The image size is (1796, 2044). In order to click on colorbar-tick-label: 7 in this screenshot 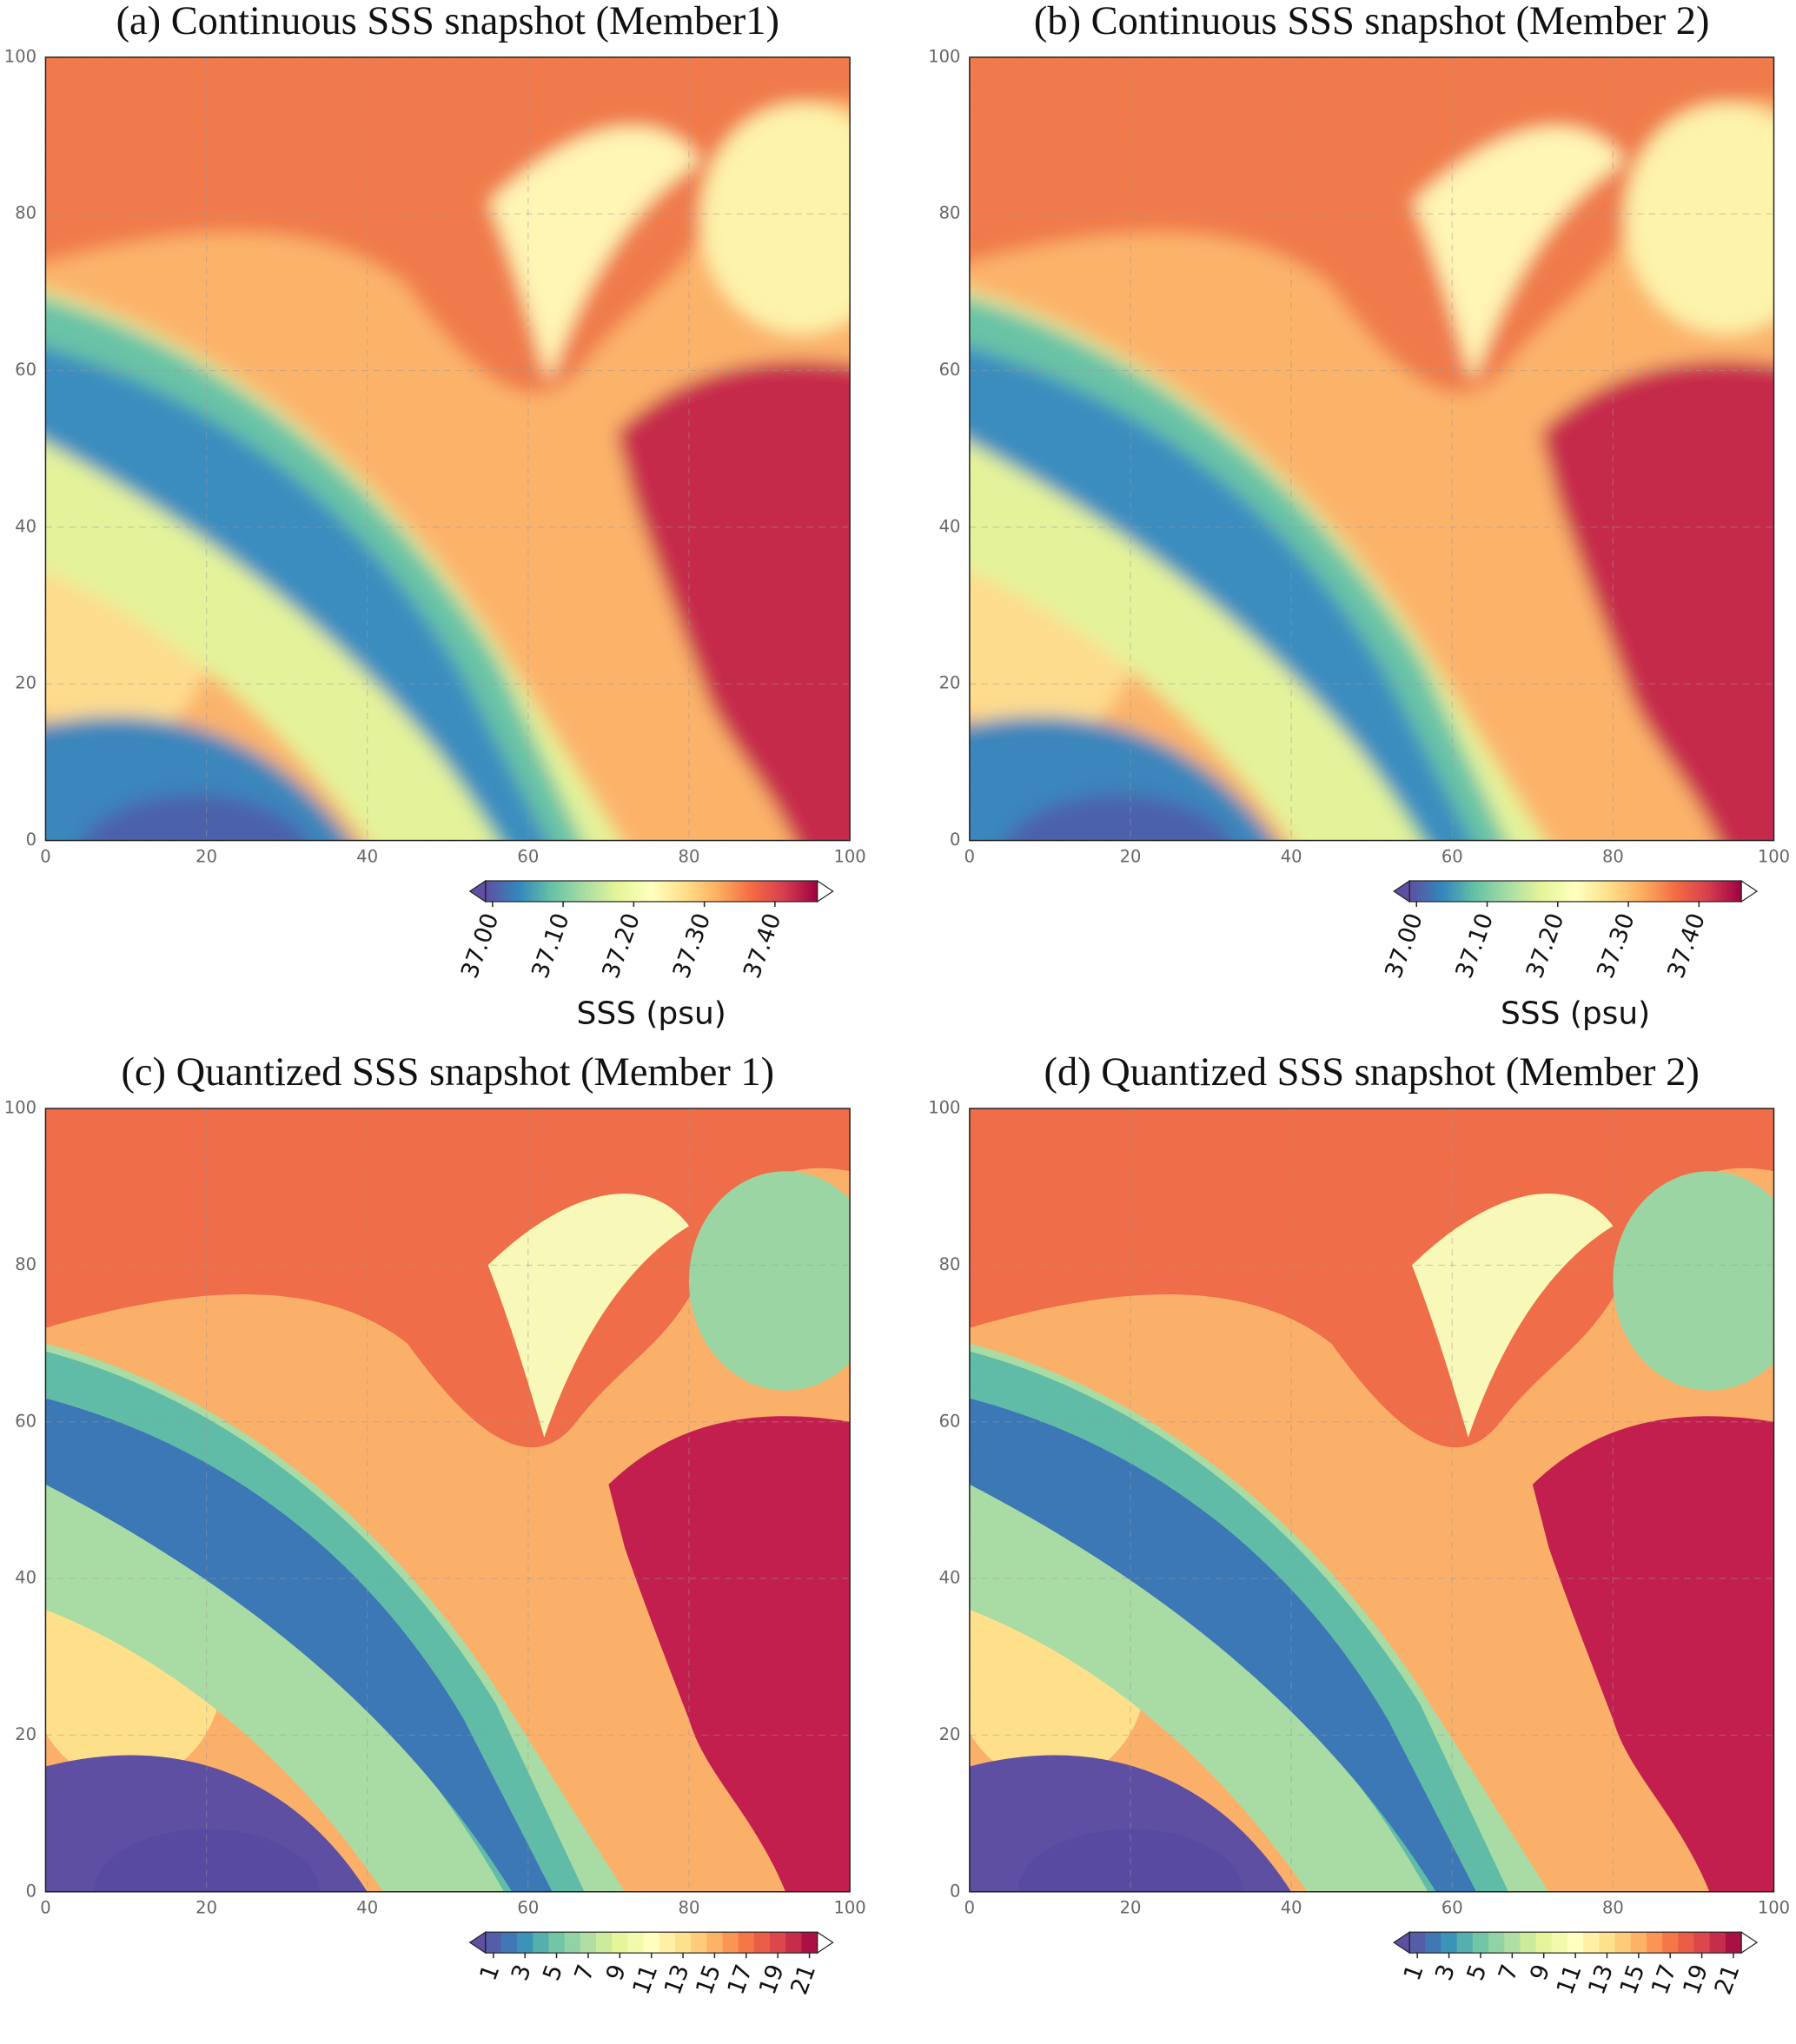, I will do `click(1509, 1972)`.